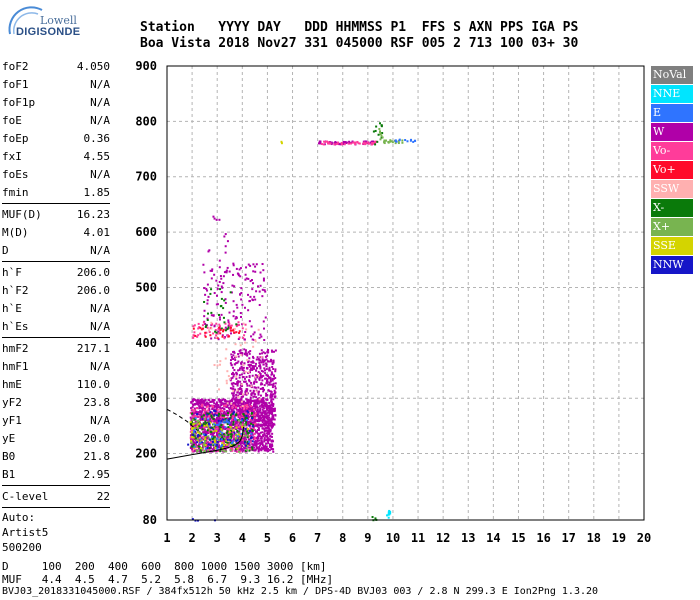  I want to click on param-row: foEs N/A, so click(56, 175).